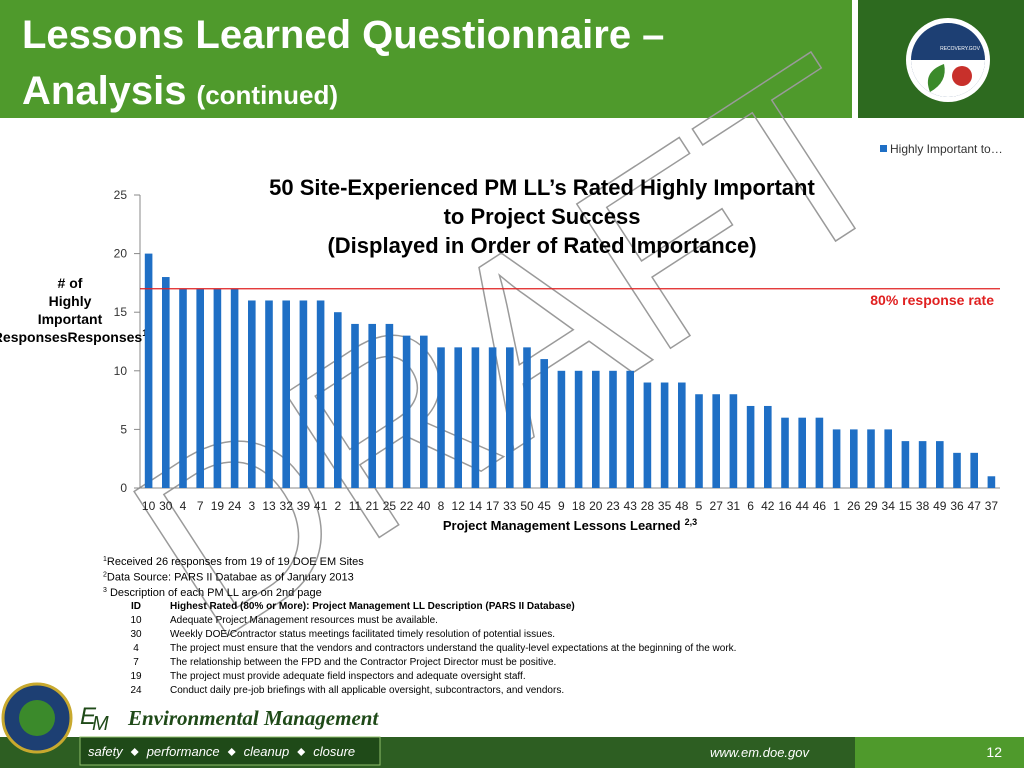 This screenshot has height=768, width=1024. Describe the element at coordinates (906, 506) in the screenshot. I see `x-tick-label: 15` at that location.